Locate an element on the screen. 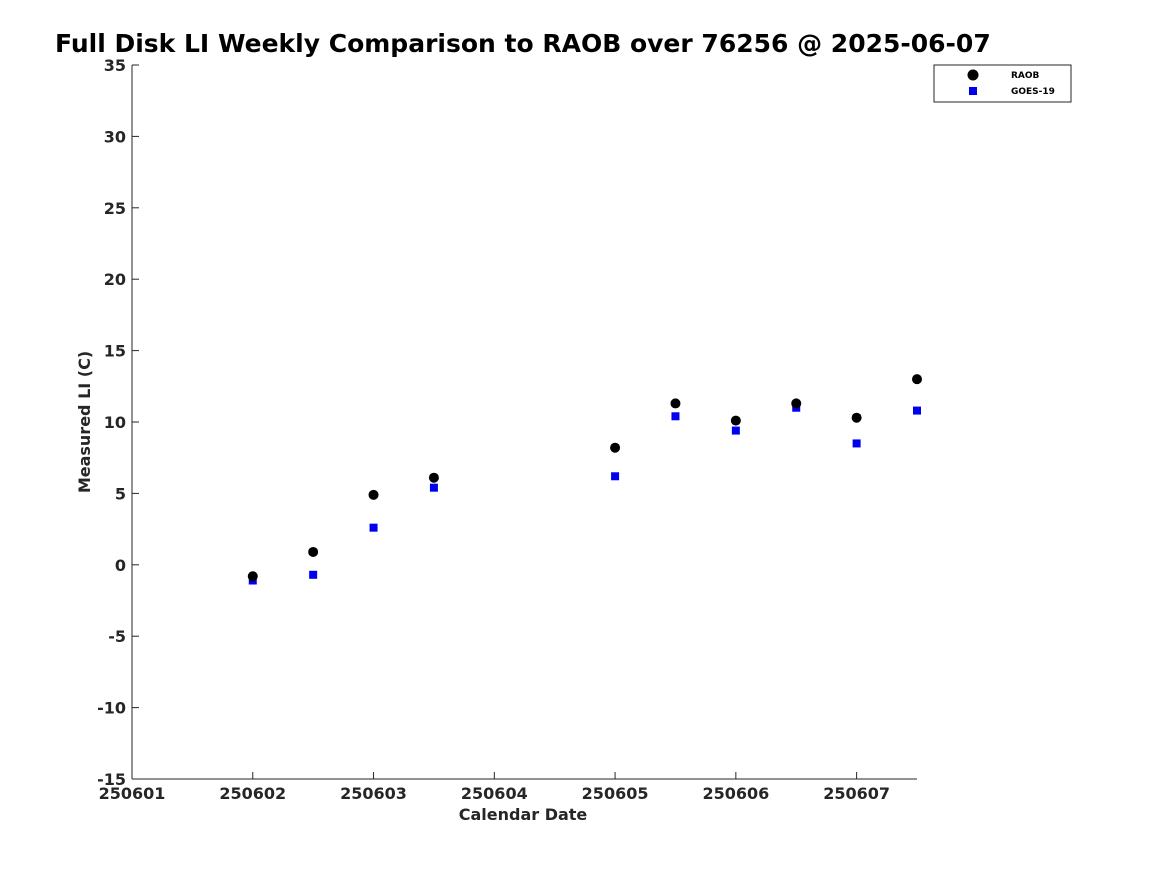 The image size is (1167, 875). legend-label-goes: GOES-19 is located at coordinates (1033, 92).